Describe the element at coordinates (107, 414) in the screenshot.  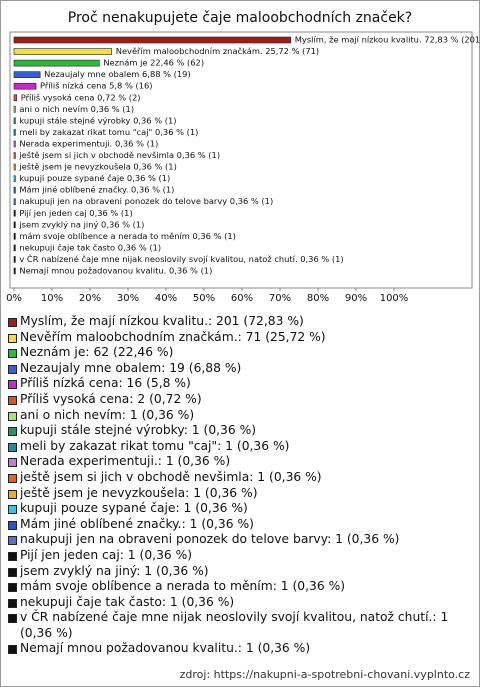
I see `legend-label: ani o nich nevím: 1 (0,36 %)` at that location.